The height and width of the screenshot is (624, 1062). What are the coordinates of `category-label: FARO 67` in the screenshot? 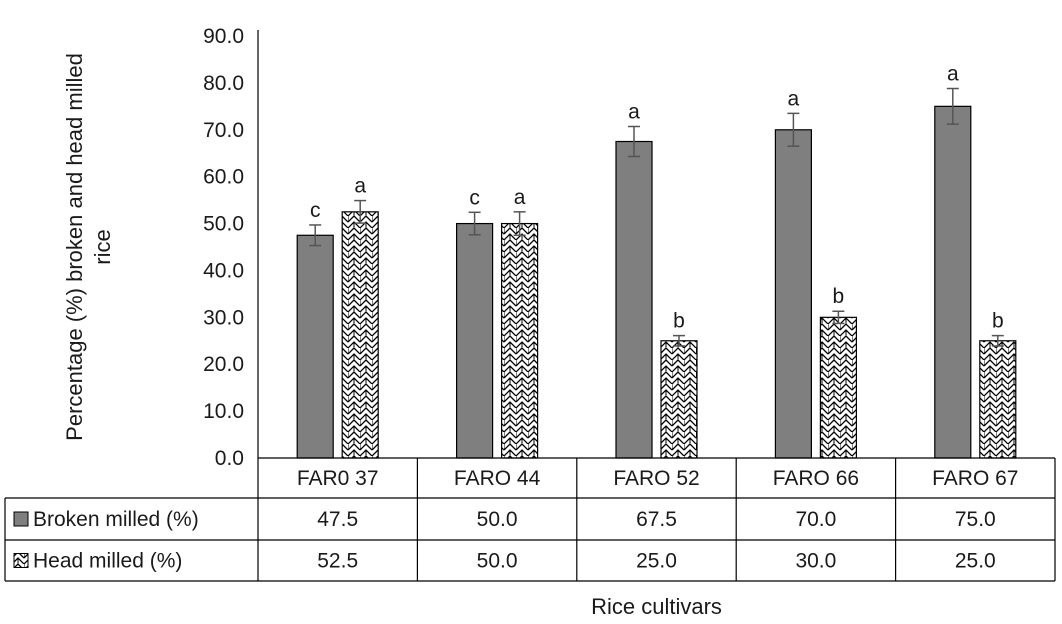 It's located at (975, 478).